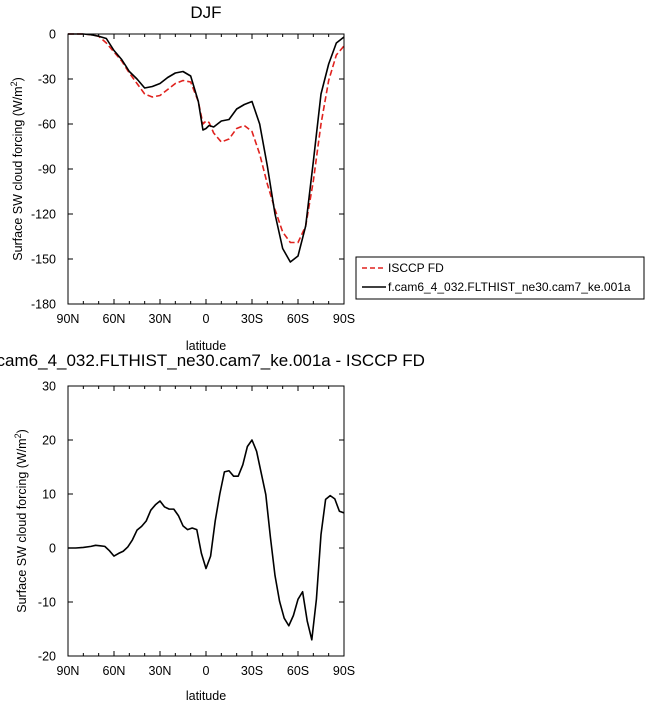 Image resolution: width=649 pixels, height=706 pixels. Describe the element at coordinates (43, 305) in the screenshot. I see `y-tick-label: -180` at that location.